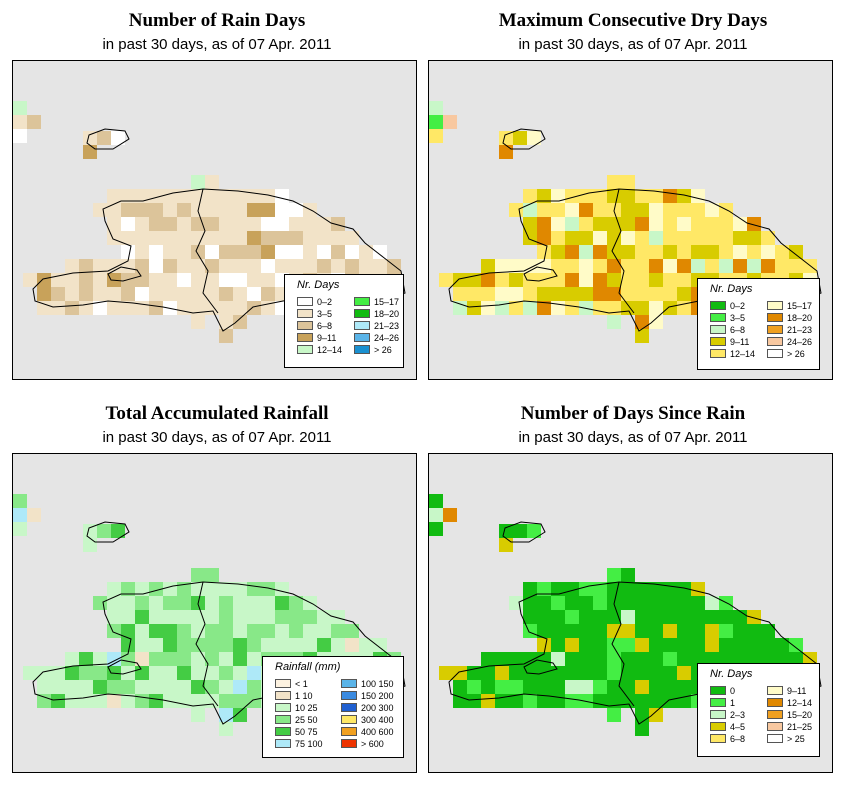  I want to click on legend-label: 12–14, so click(743, 354).